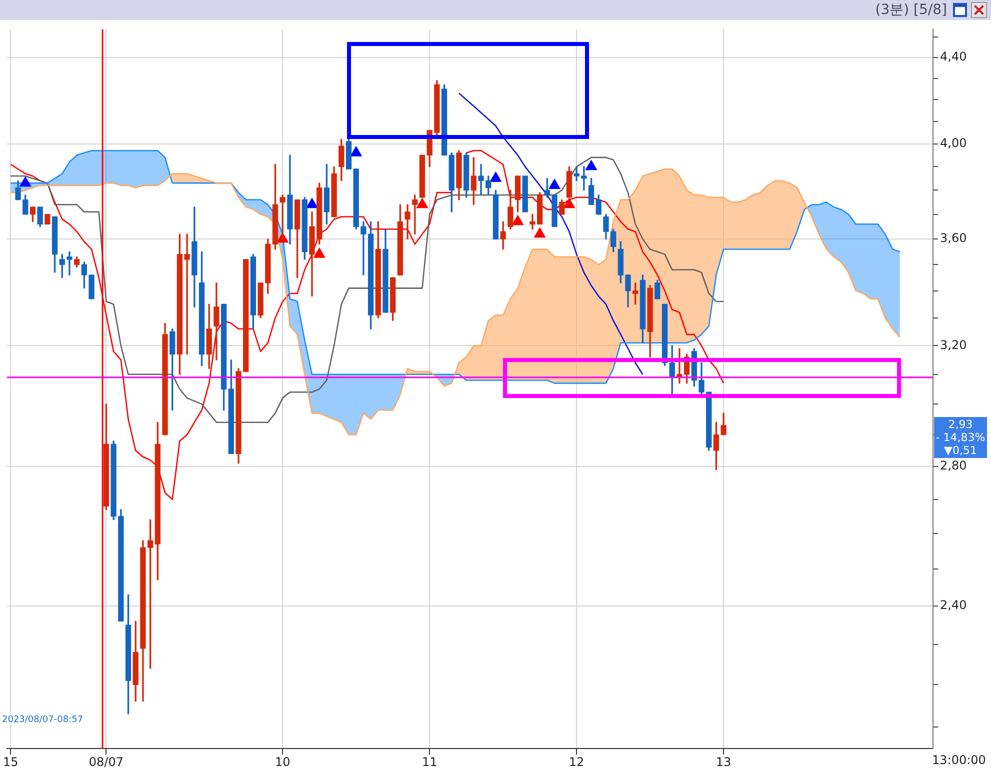 The image size is (991, 771). Describe the element at coordinates (959, 759) in the screenshot. I see `text: 13:00:00` at that location.